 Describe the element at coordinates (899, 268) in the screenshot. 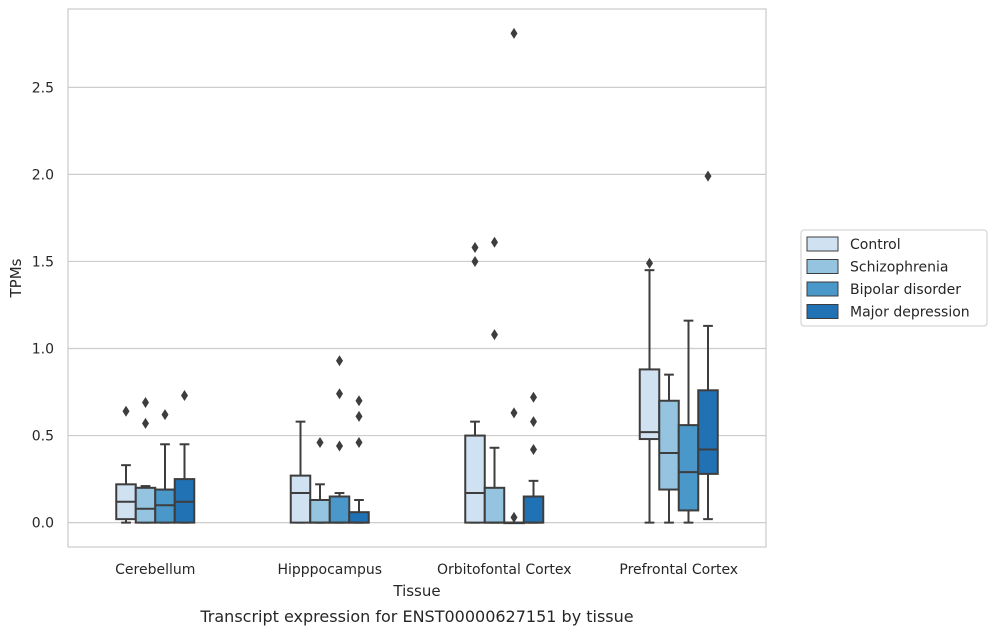

I see `legend-label: Schizophrenia` at that location.